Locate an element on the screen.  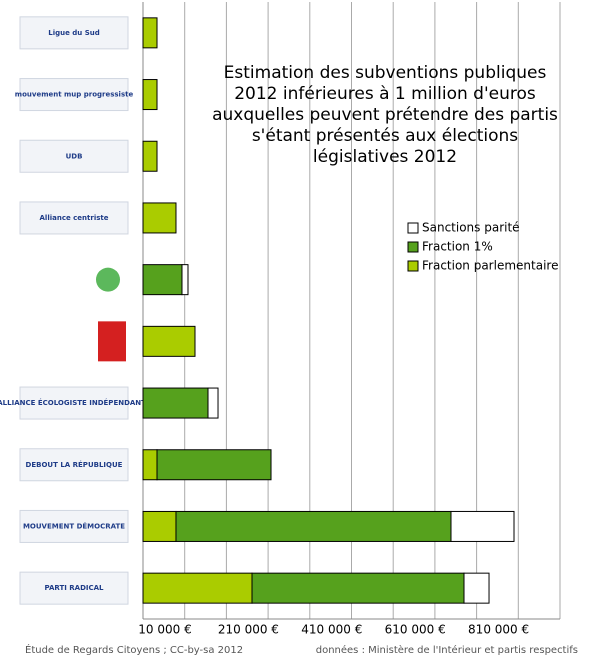
category-logo: DEBOUT LA RÉPUBLIQUE is located at coordinates (74, 464).